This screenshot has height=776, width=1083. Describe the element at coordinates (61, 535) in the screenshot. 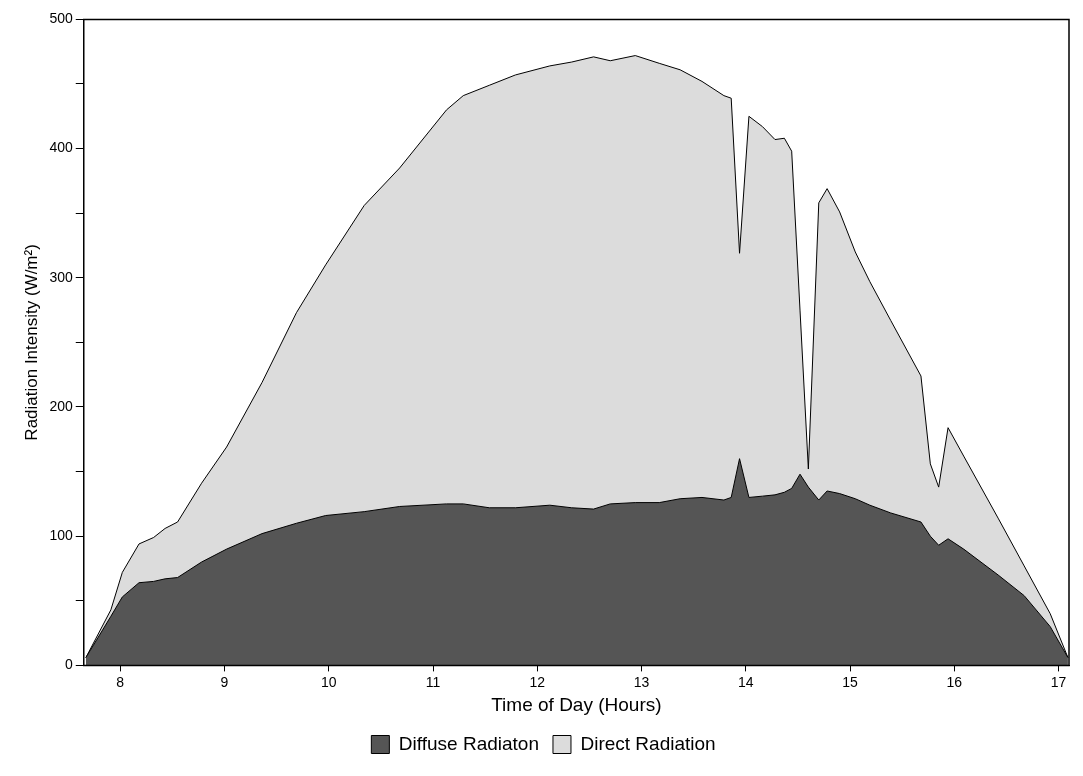

I see `y-tick-label: 100` at that location.